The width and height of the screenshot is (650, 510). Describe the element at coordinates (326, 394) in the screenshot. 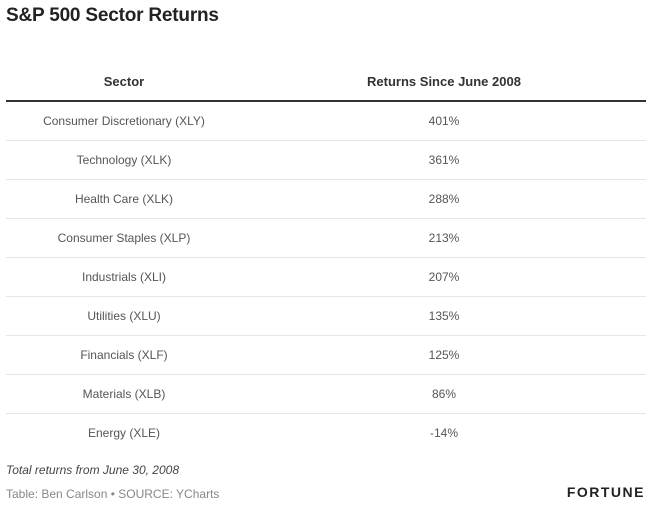

I see `table-row: Materials (XLB) 86%` at that location.